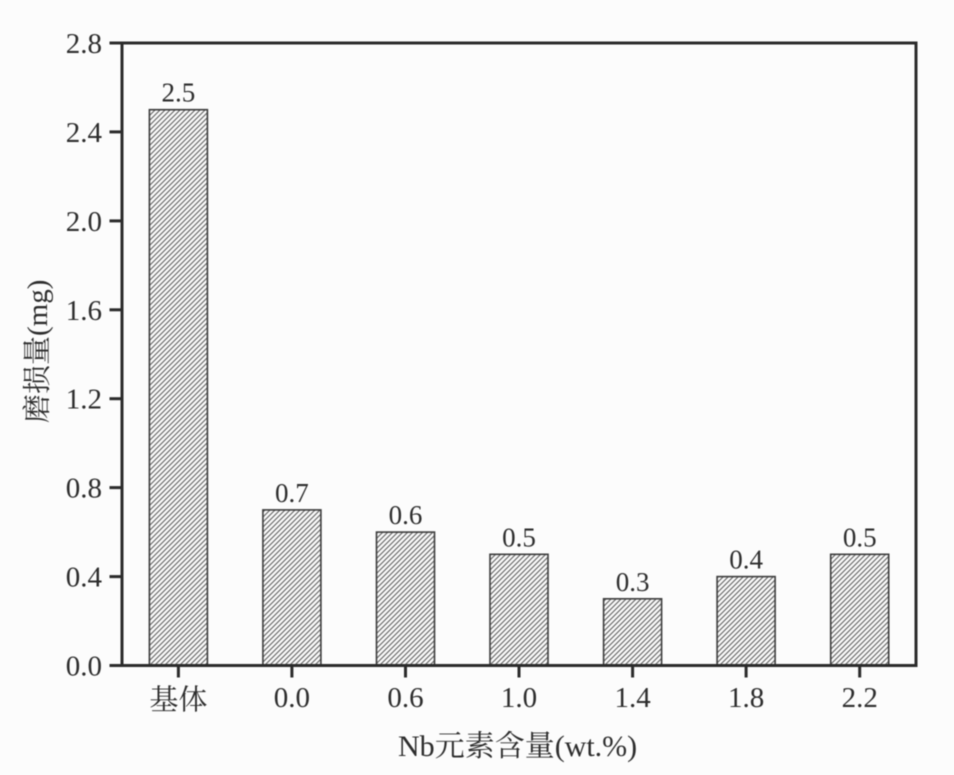 The width and height of the screenshot is (954, 775). What do you see at coordinates (84, 133) in the screenshot?
I see `svg-text: 2.4` at bounding box center [84, 133].